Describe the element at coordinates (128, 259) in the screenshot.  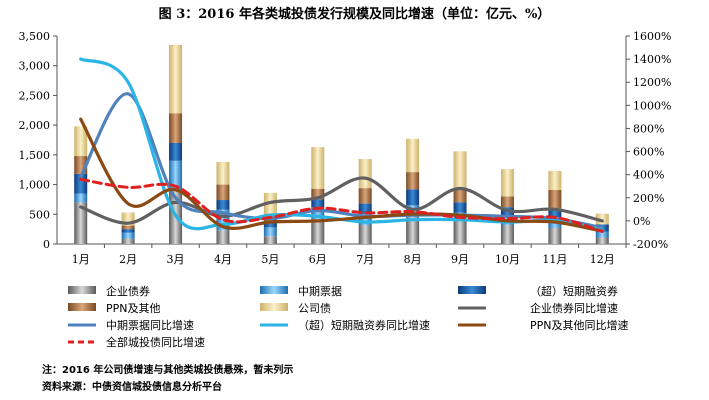
I see `x-tick-label: 2月` at that location.